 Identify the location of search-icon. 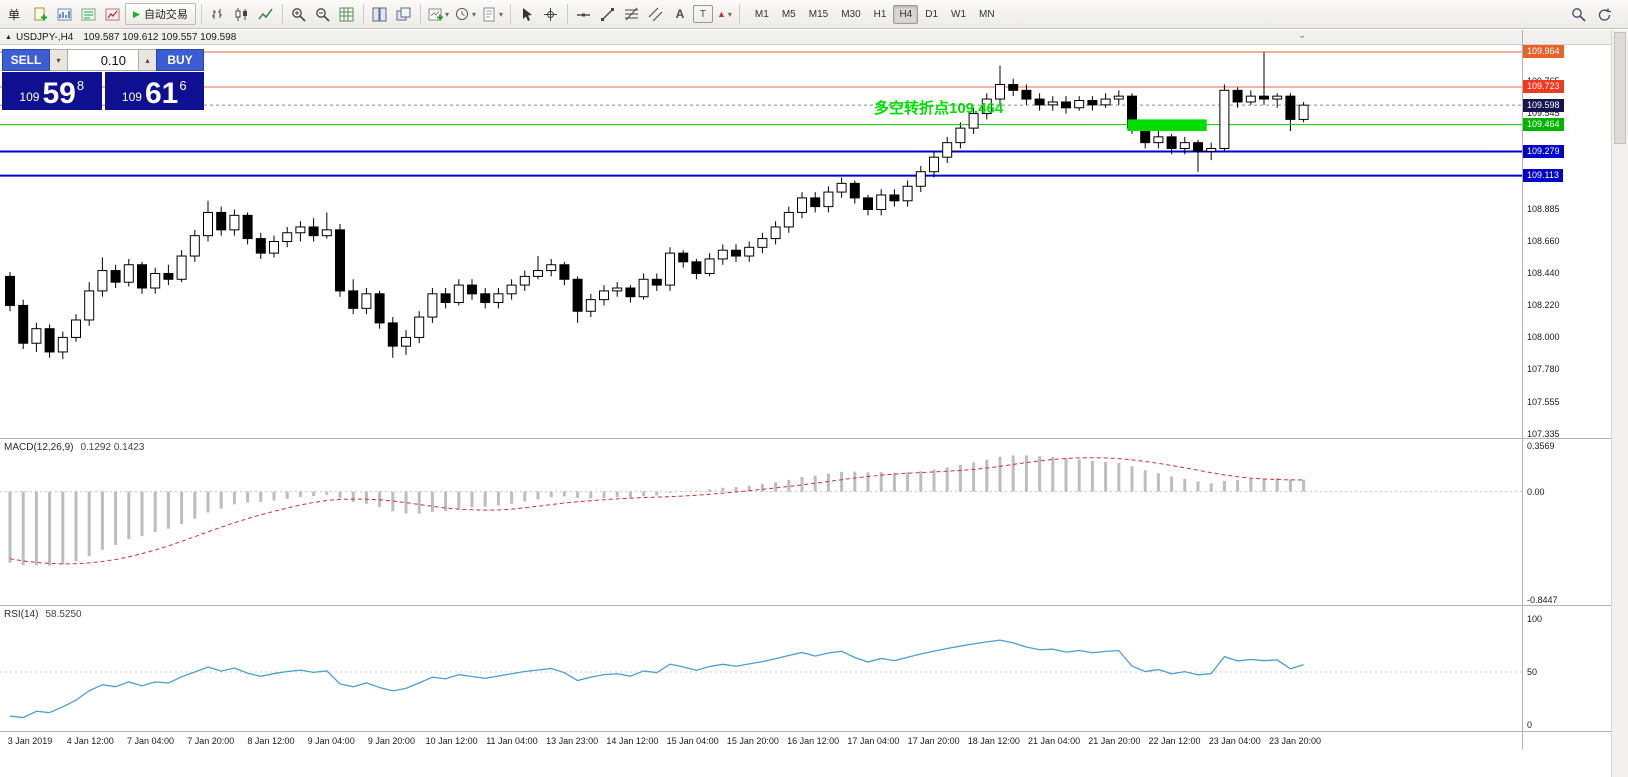
(1578, 14).